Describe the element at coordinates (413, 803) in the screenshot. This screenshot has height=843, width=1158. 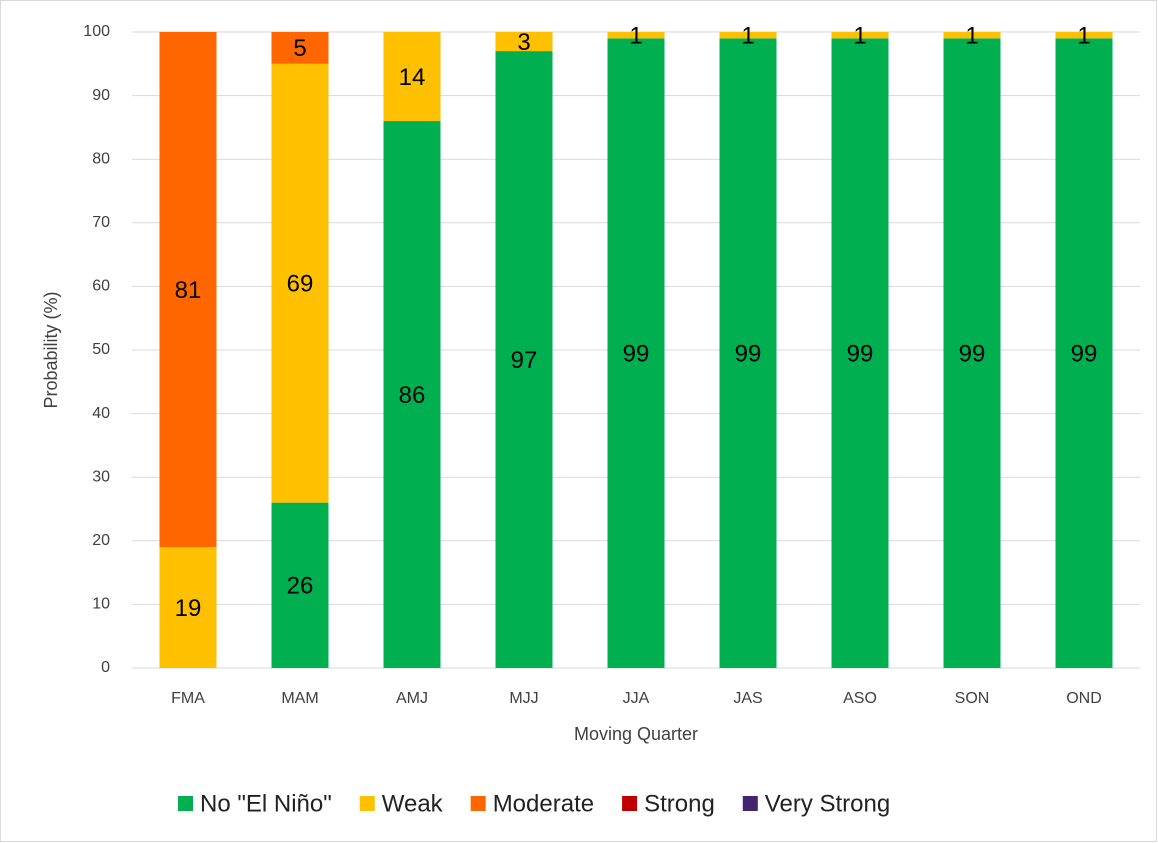
I see `legend-label: Weak` at that location.